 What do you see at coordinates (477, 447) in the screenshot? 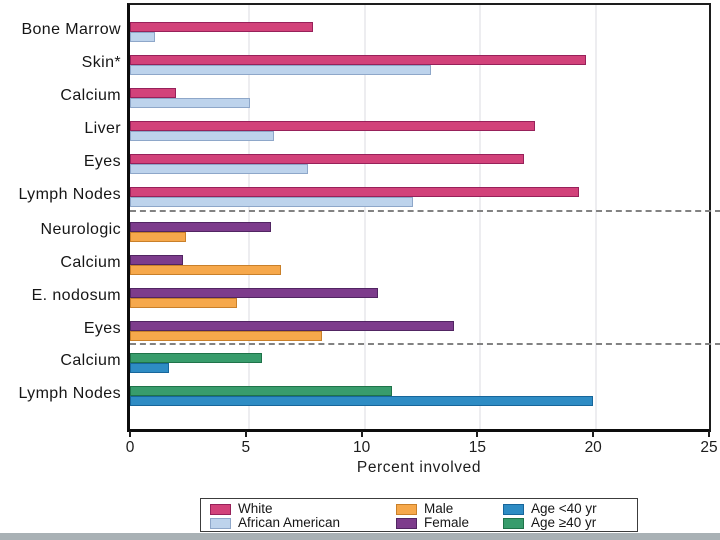
I see `x-axis-tick-label: 15` at bounding box center [477, 447].